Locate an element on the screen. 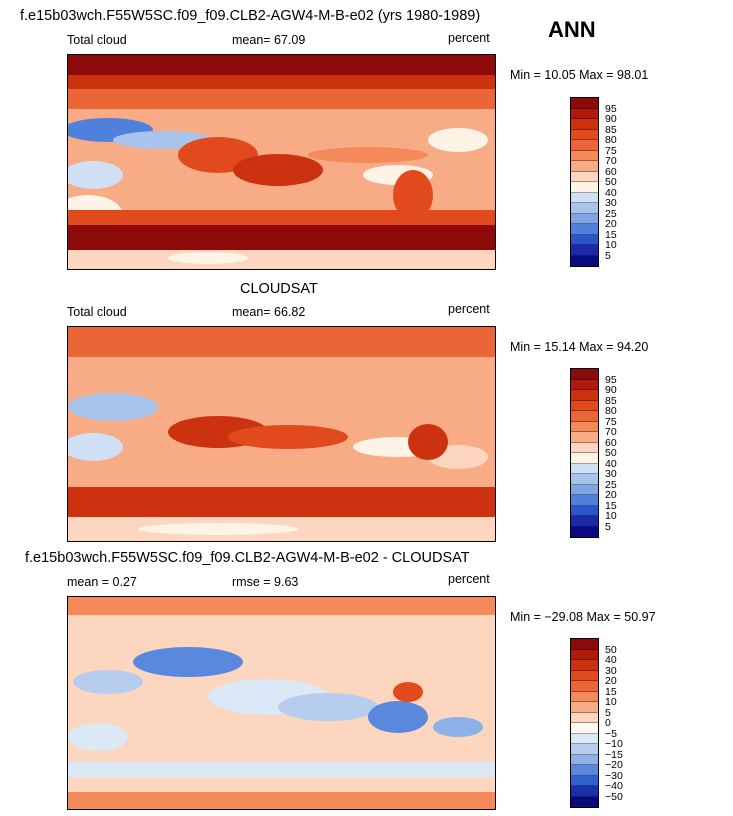  colorbar-label: −40 is located at coordinates (614, 786).